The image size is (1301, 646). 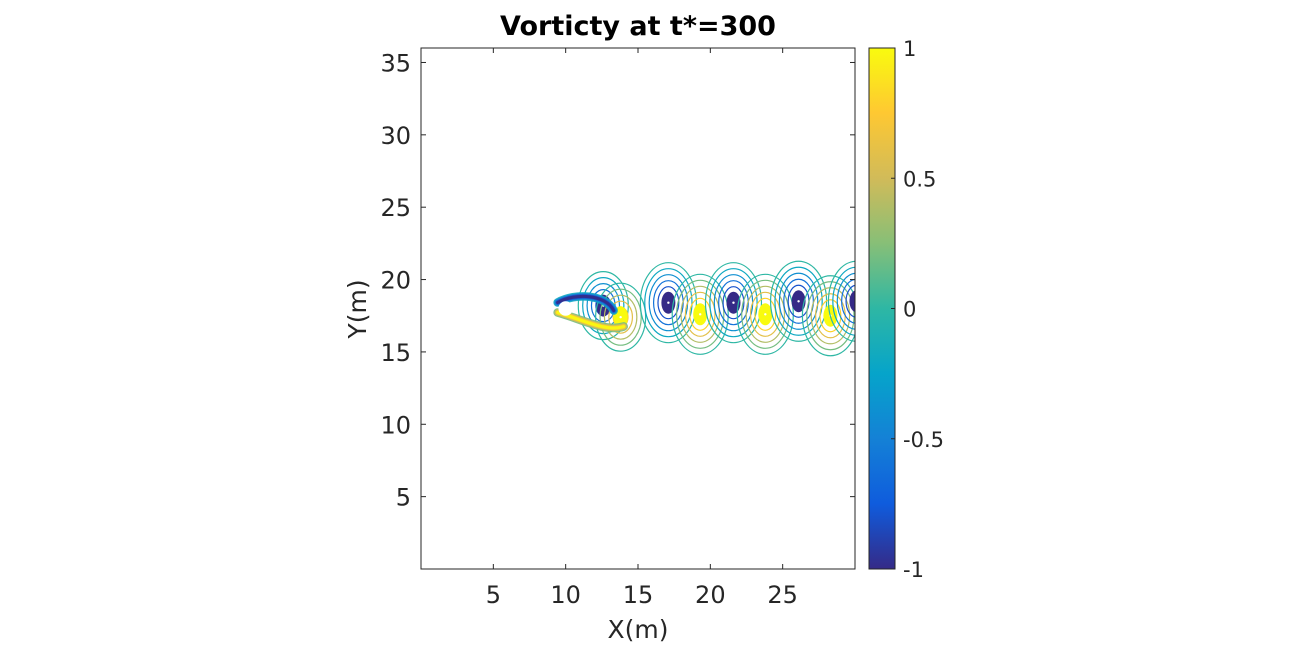 What do you see at coordinates (395, 425) in the screenshot?
I see `y-tick-label: 10` at bounding box center [395, 425].